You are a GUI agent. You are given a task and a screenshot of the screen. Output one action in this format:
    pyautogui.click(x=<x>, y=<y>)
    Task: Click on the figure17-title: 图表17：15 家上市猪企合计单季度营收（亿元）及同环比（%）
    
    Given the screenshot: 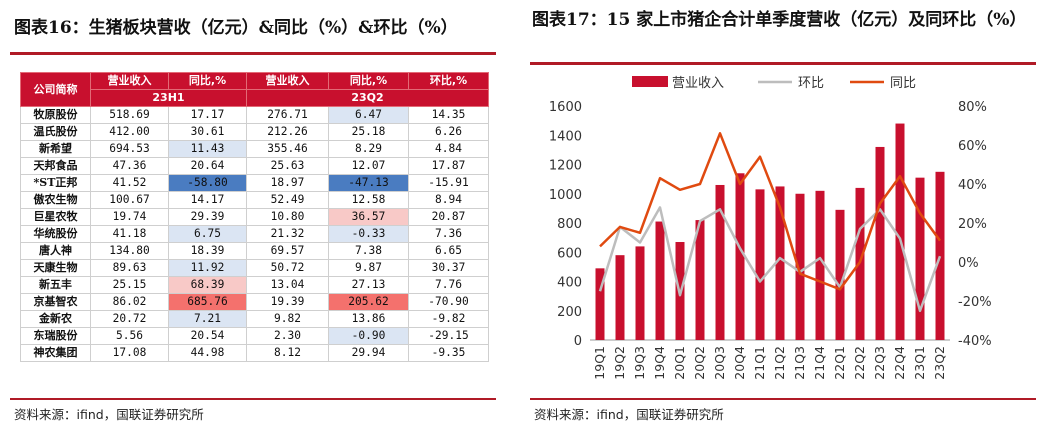 What is the action you would take?
    pyautogui.click(x=779, y=20)
    